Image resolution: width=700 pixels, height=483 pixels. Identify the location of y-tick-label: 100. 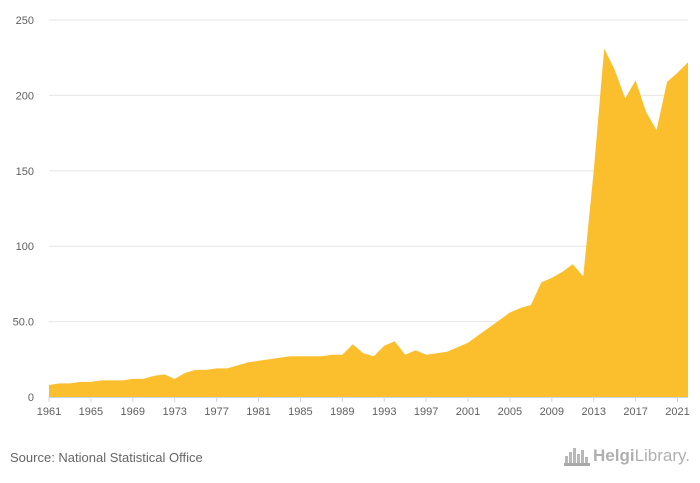
(25, 247).